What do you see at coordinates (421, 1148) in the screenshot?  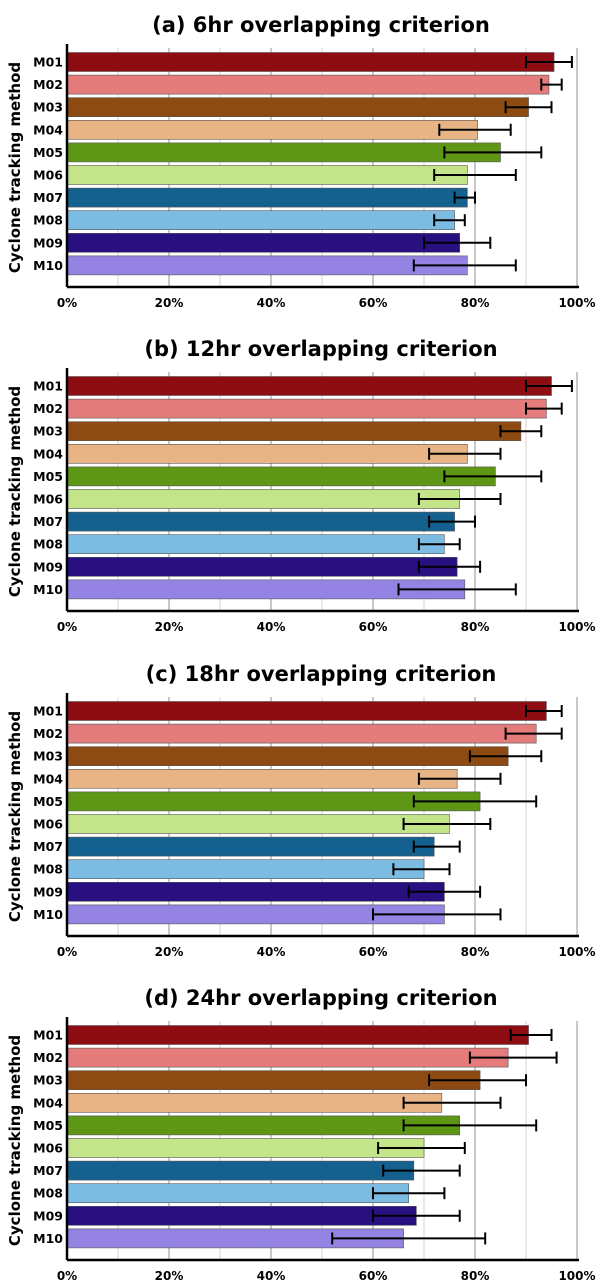 I see `error-bar-m06` at bounding box center [421, 1148].